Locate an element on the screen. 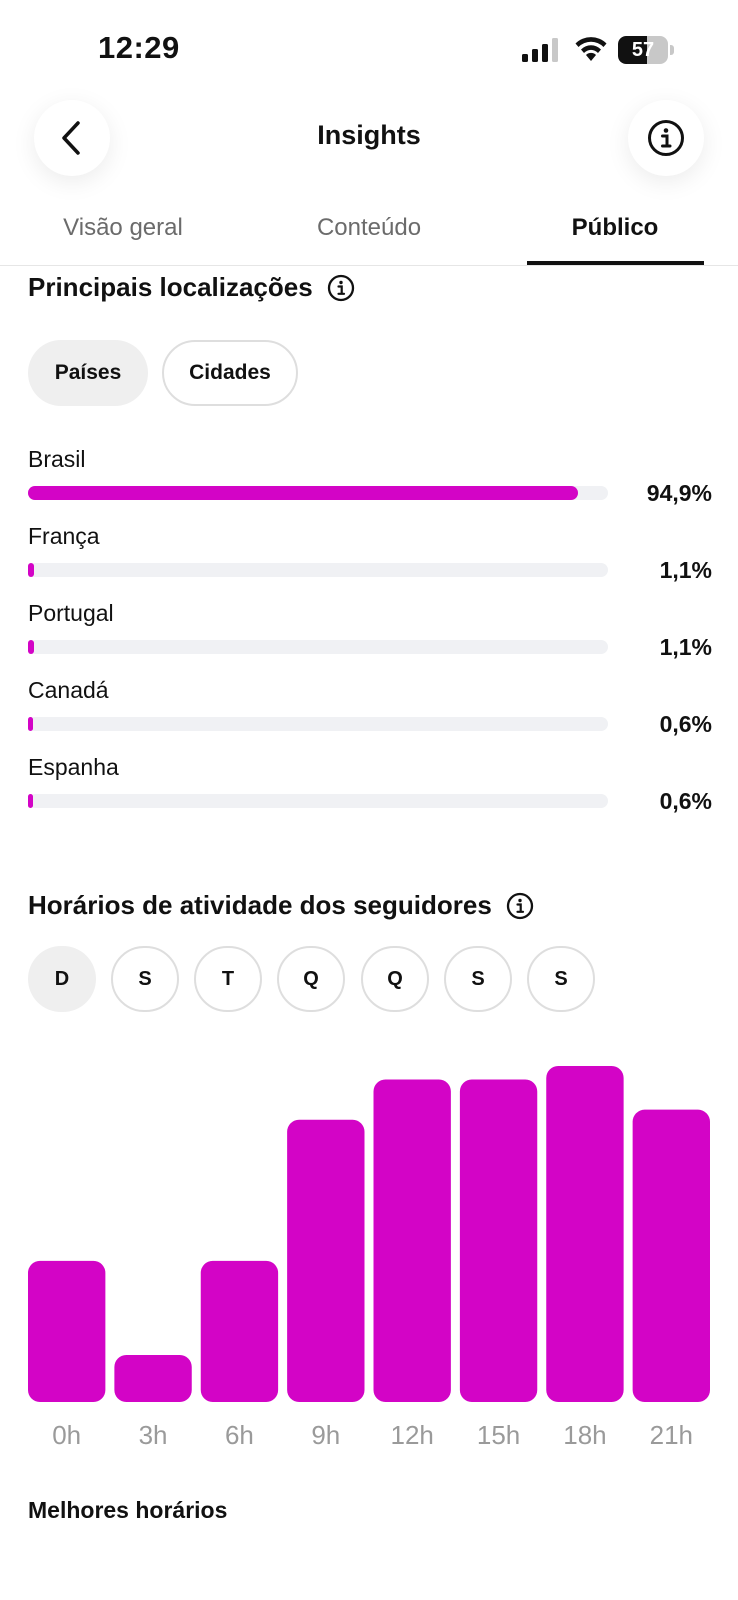 This screenshot has height=1600, width=738. filter-cities-pill: Cidades is located at coordinates (230, 373).